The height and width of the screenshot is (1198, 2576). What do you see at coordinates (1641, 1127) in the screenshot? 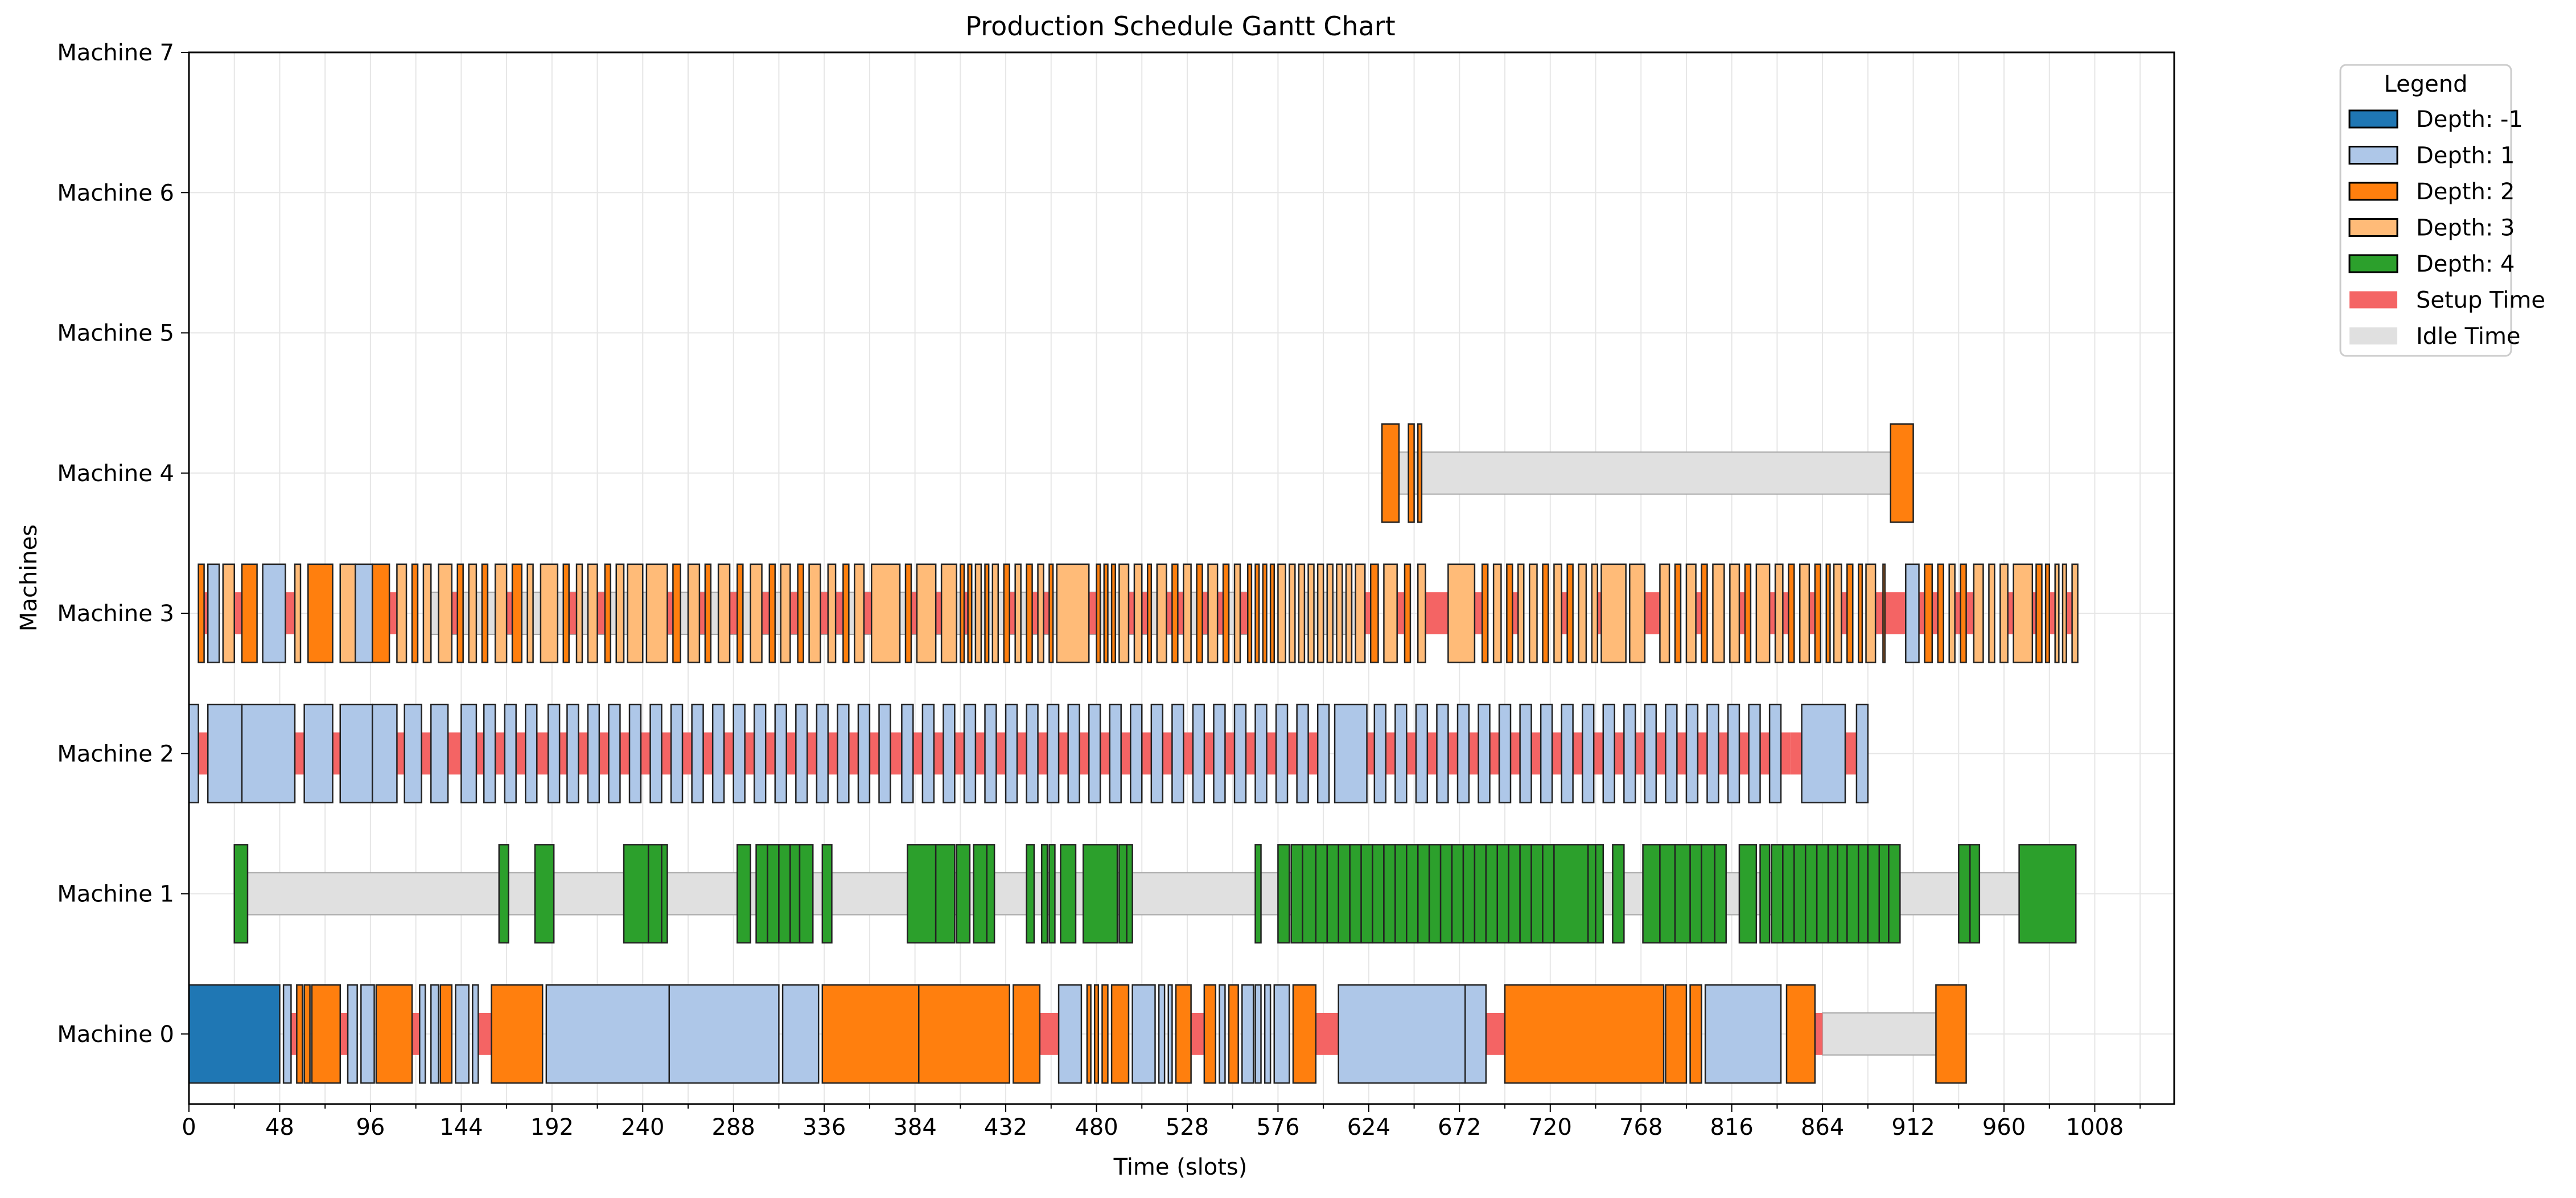
I see `x-tick-label: 768` at bounding box center [1641, 1127].